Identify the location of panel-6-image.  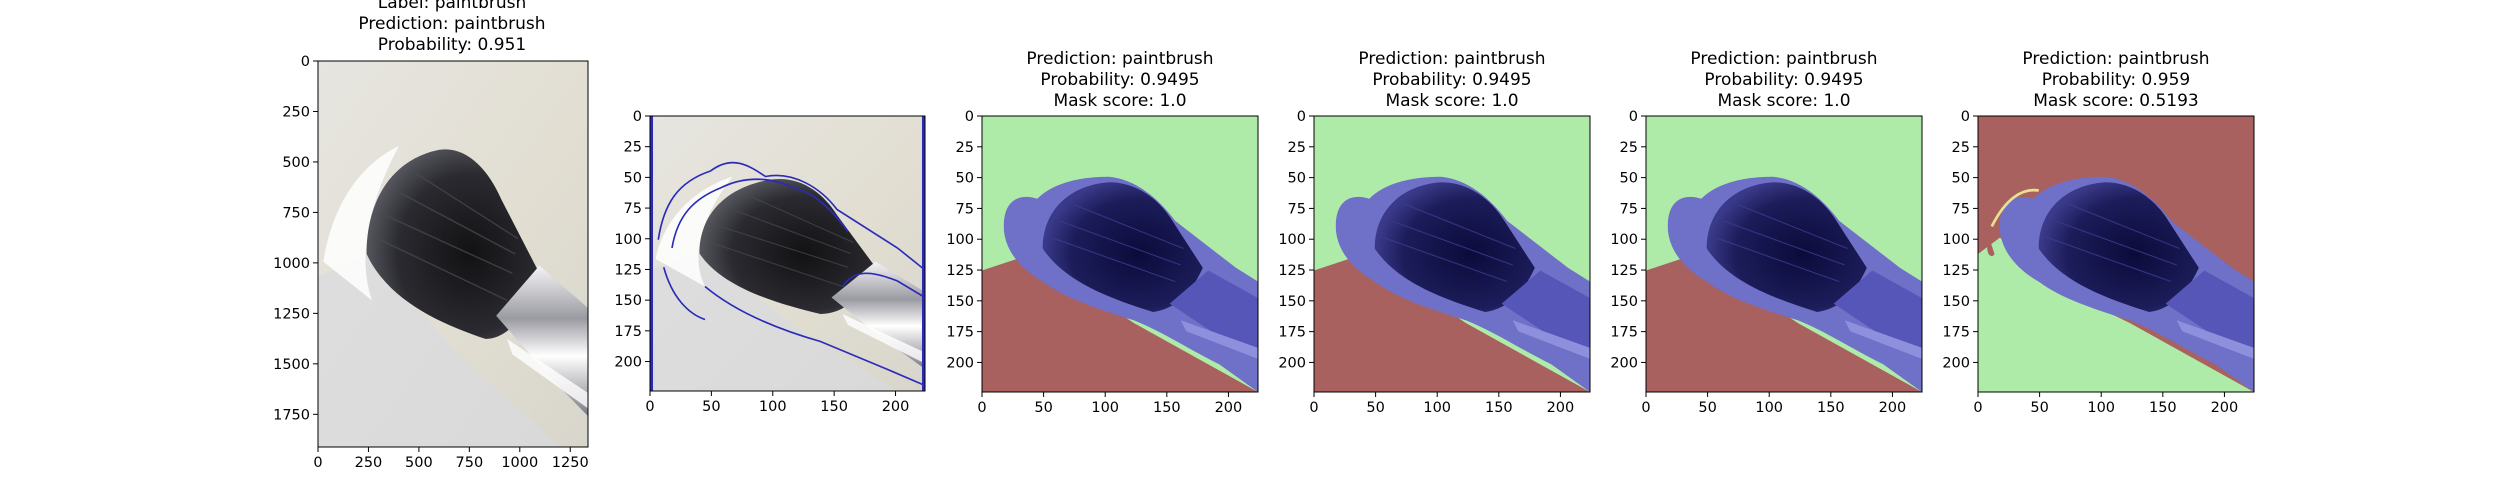
(2116, 254).